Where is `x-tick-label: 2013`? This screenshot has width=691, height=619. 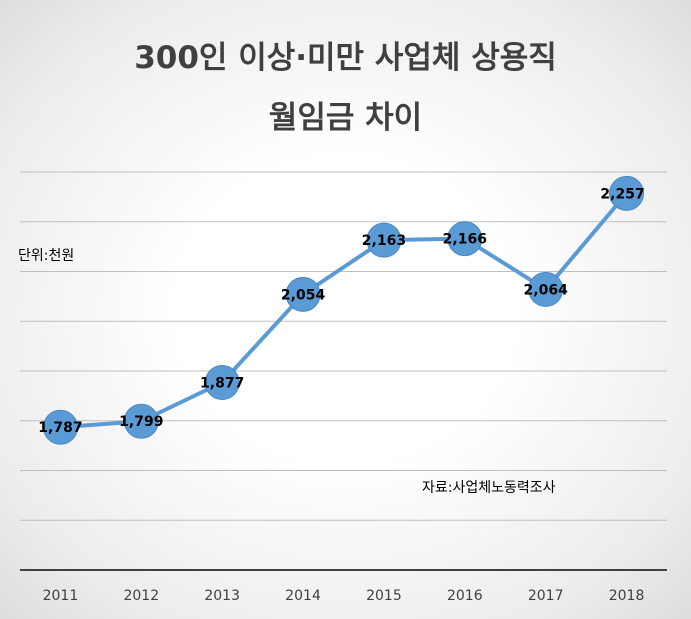
x-tick-label: 2013 is located at coordinates (222, 596).